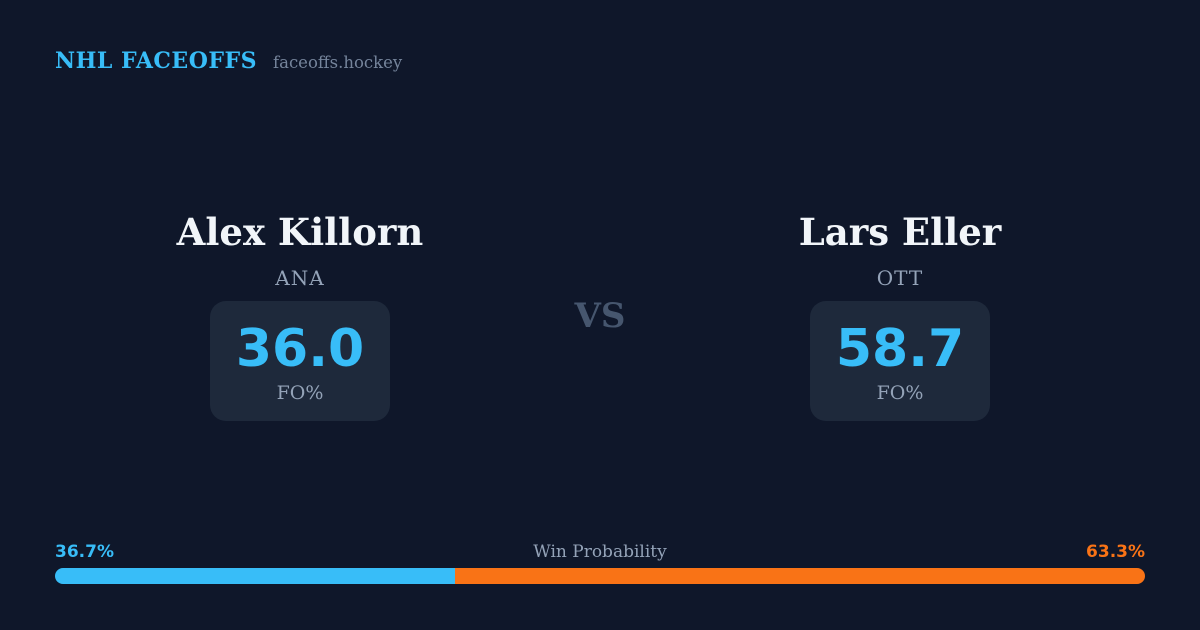 The image size is (1200, 630). I want to click on winprob-section: 36.7% Win Probability 63.3%, so click(600, 561).